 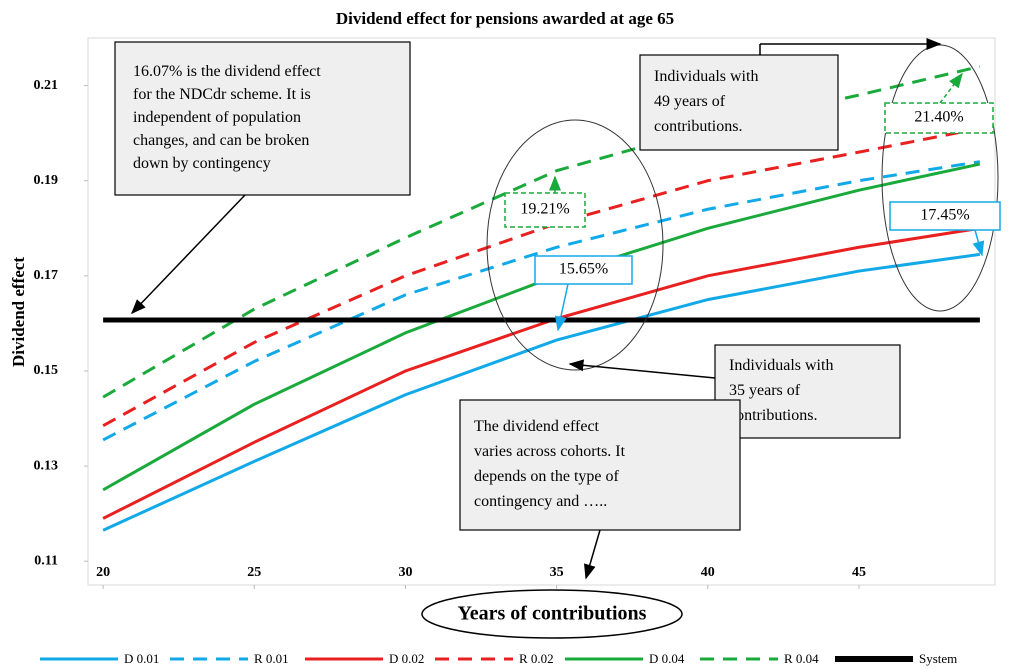 I want to click on x-tick-label: 25, so click(x=254, y=572).